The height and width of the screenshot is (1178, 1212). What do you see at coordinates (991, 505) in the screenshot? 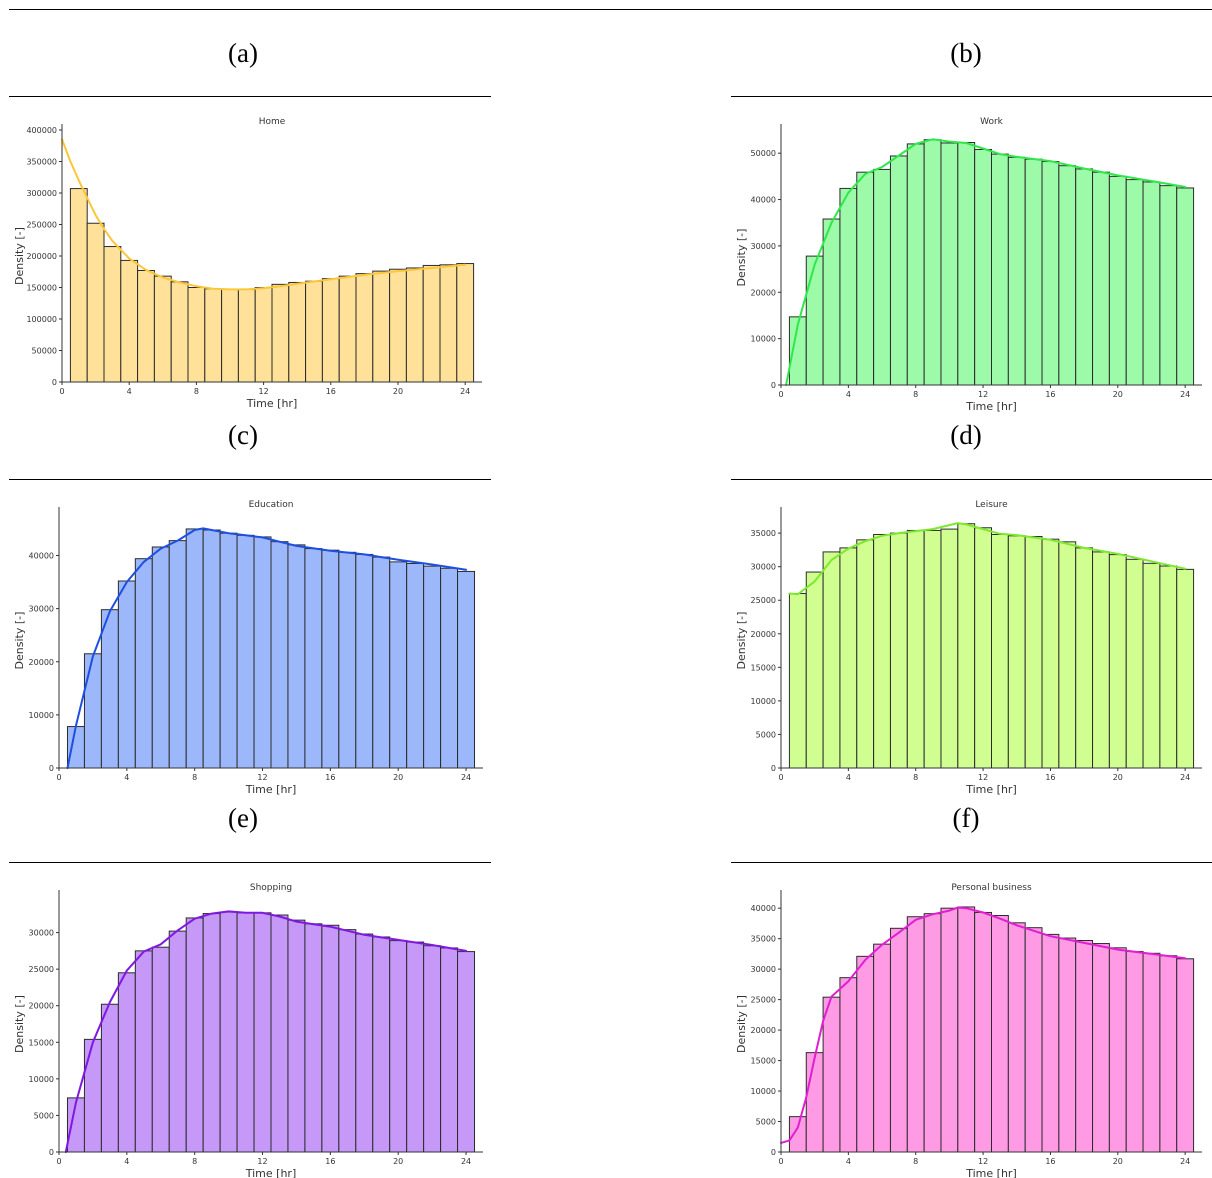
I see `chart-title: Leisure` at bounding box center [991, 505].